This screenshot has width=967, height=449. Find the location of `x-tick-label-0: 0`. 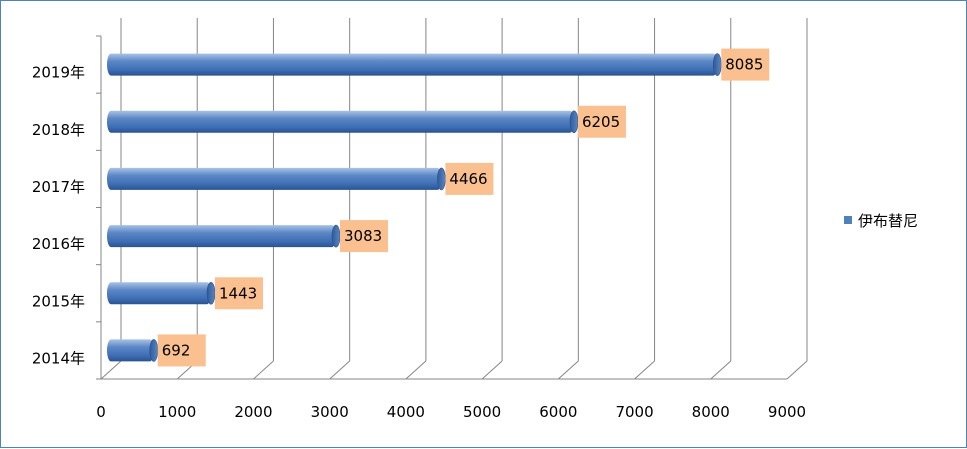

x-tick-label-0: 0 is located at coordinates (101, 412).